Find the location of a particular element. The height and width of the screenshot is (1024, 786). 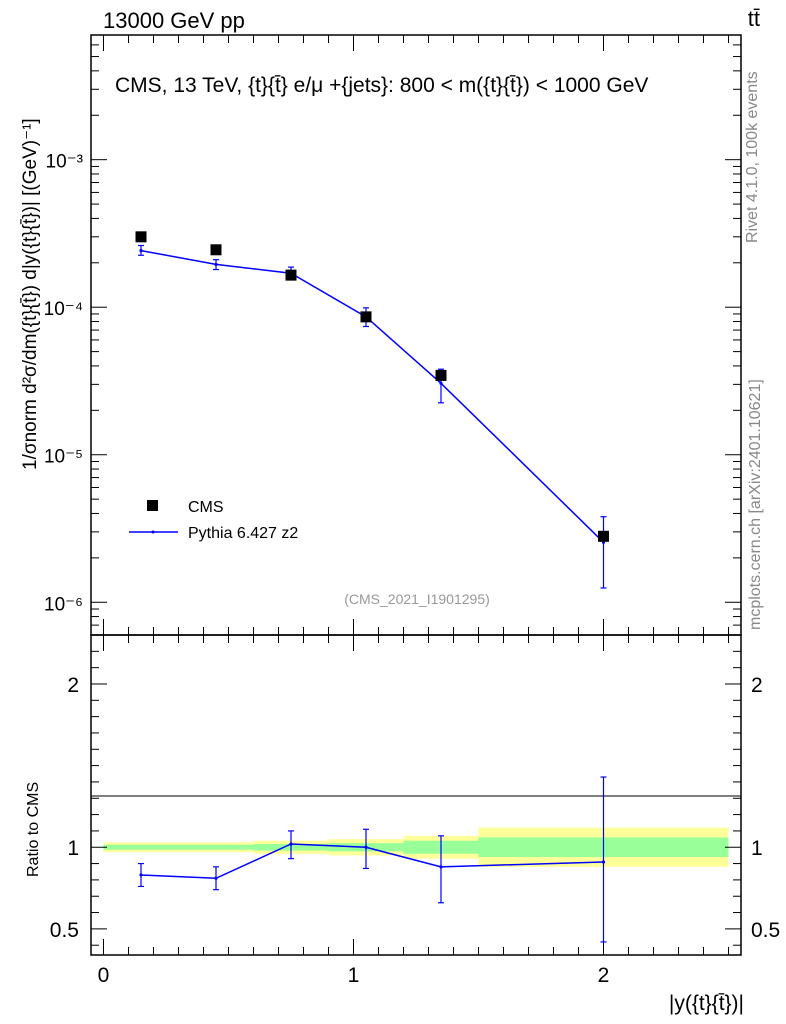

legend-cms-label: CMS is located at coordinates (206, 507).